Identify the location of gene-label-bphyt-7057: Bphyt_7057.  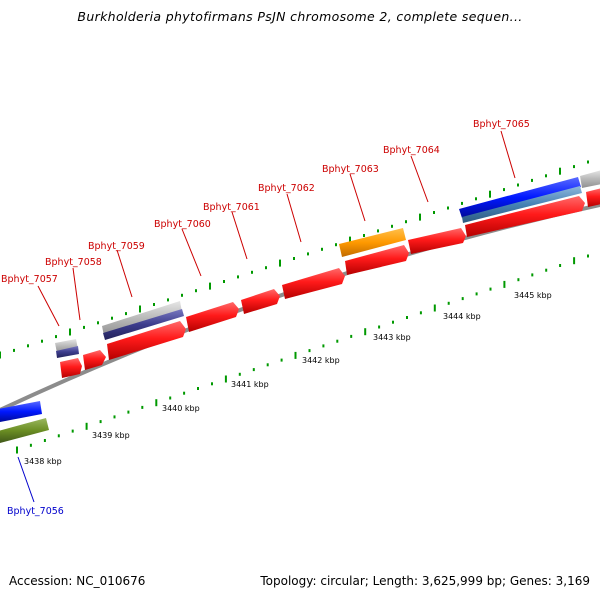
(30, 300).